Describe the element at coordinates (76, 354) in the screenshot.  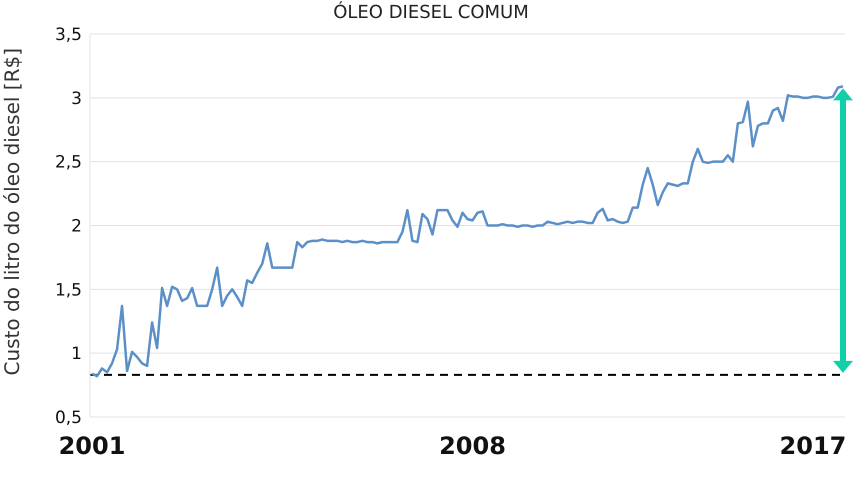
I see `y-tick-label: 1` at that location.